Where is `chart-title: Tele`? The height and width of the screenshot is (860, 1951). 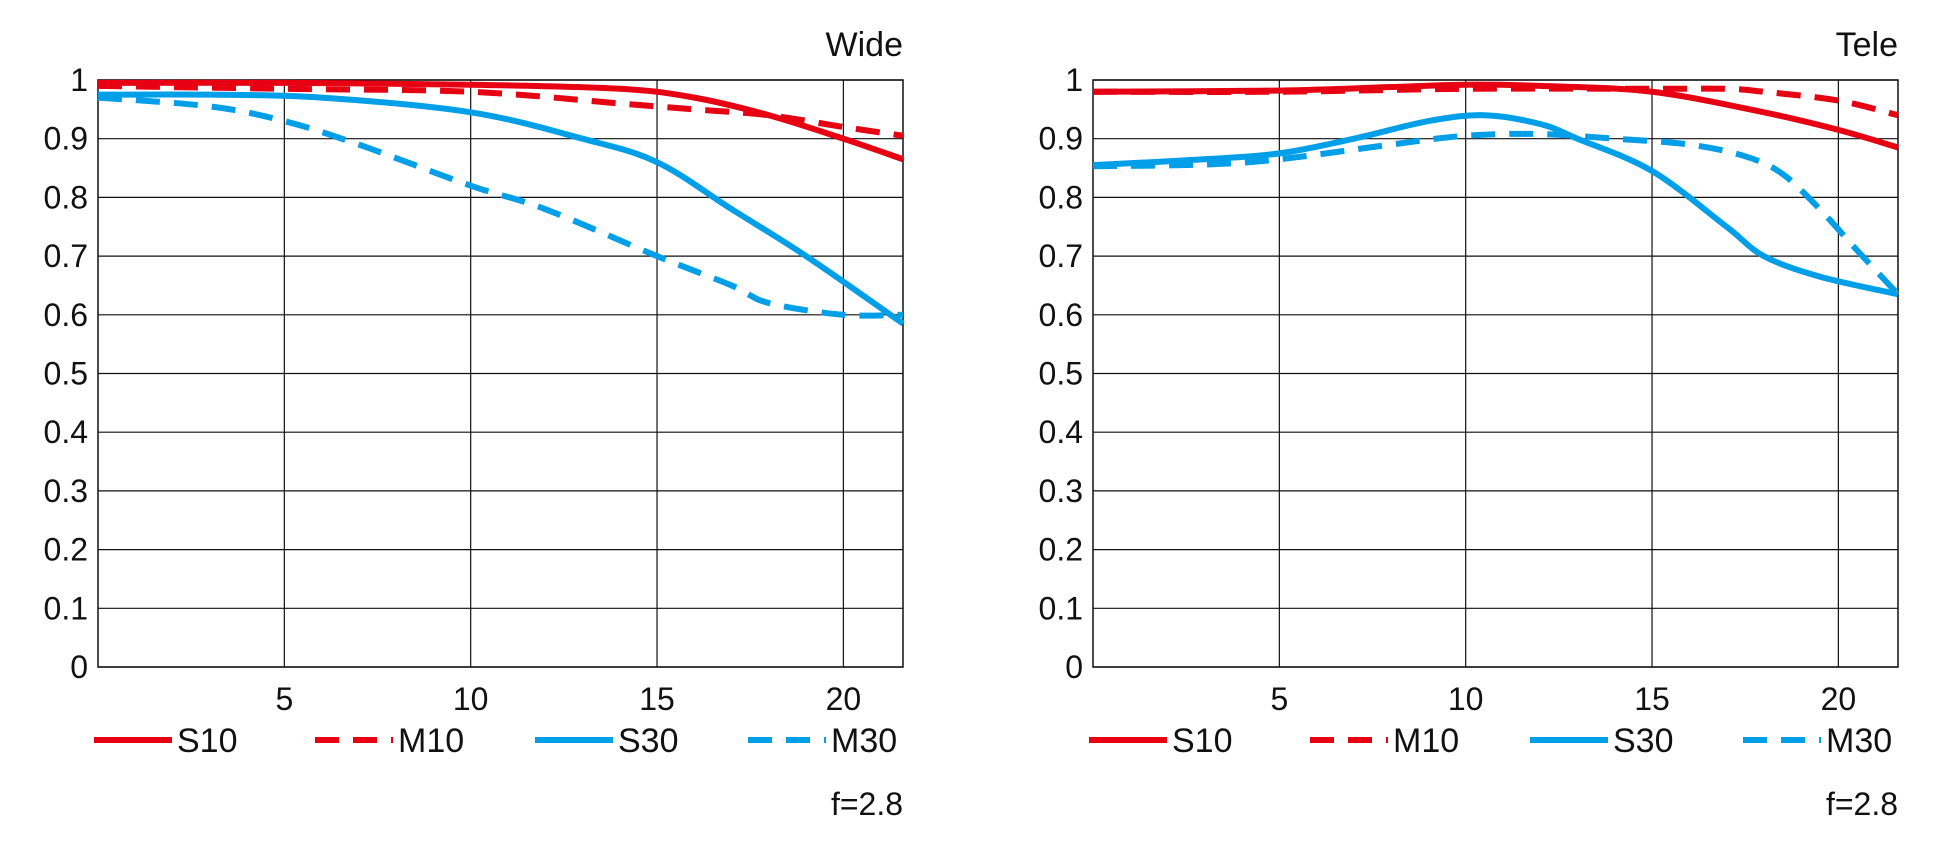 chart-title: Tele is located at coordinates (1867, 45).